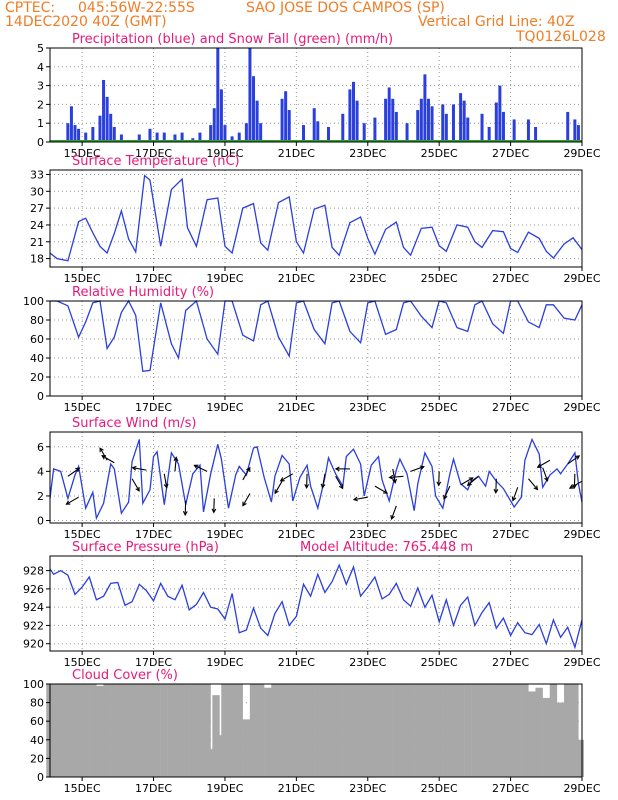 This screenshot has width=618, height=800. What do you see at coordinates (37, 259) in the screenshot?
I see `y-tick-label: 18` at bounding box center [37, 259].